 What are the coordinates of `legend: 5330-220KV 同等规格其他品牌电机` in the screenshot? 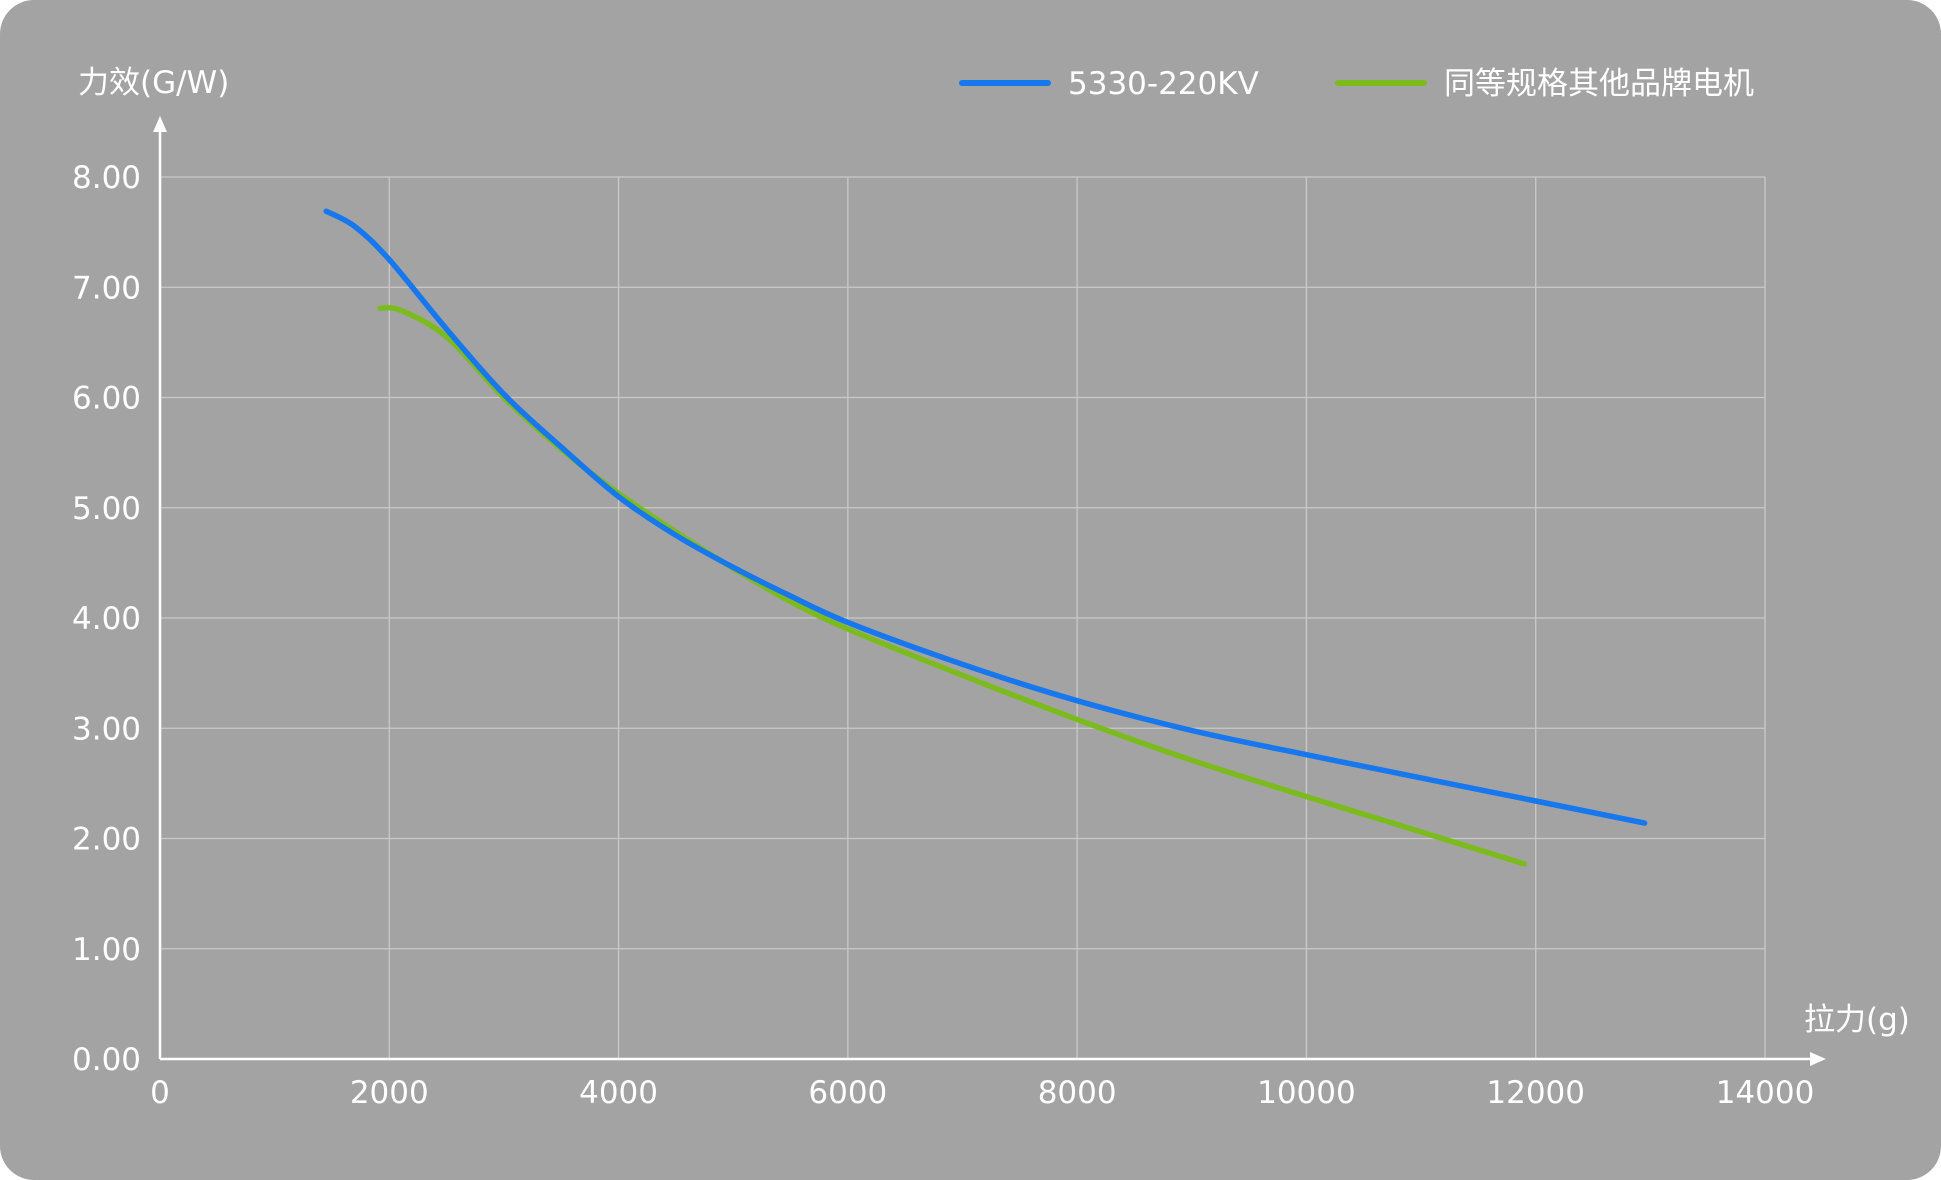 It's located at (1356, 84).